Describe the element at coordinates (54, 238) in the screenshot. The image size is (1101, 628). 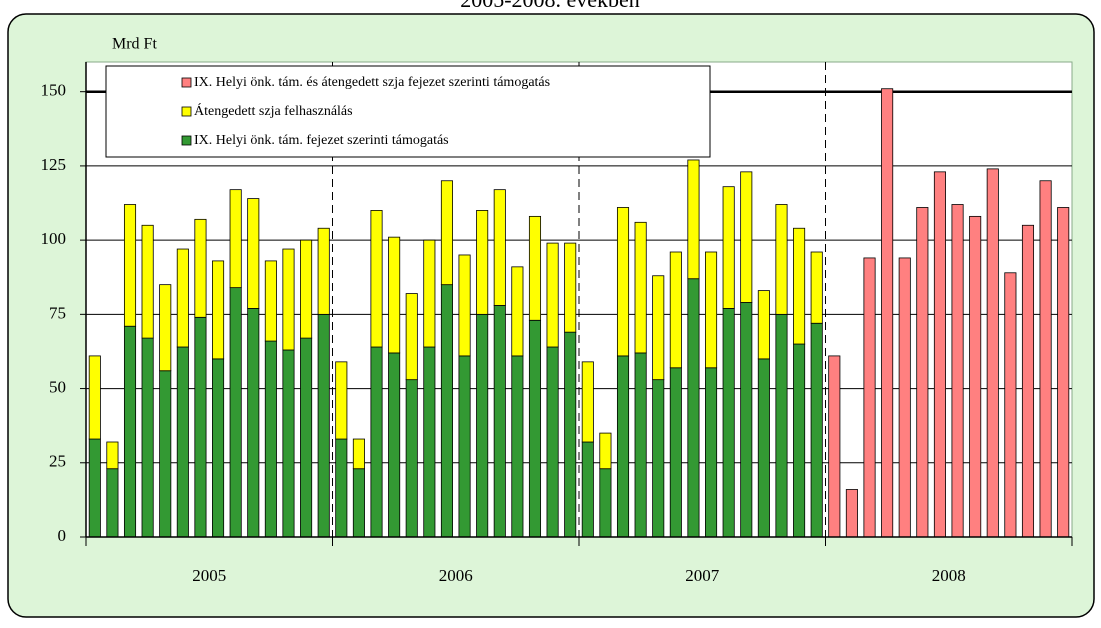
I see `y-tick-label: 100` at that location.